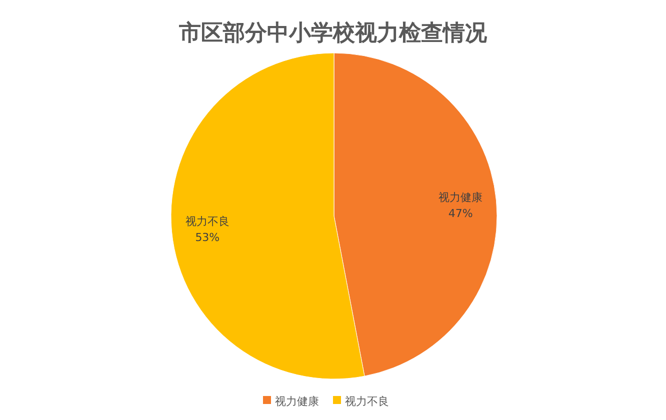 Image resolution: width=666 pixels, height=420 pixels. What do you see at coordinates (333, 33) in the screenshot?
I see `chart-title: 市区部分中小学校视力检查情况` at bounding box center [333, 33].